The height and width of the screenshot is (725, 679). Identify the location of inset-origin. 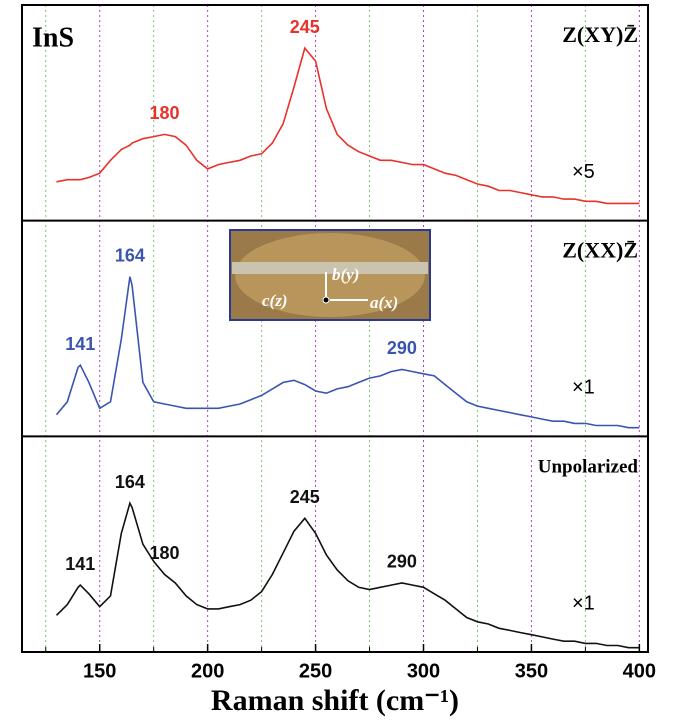
(326, 300).